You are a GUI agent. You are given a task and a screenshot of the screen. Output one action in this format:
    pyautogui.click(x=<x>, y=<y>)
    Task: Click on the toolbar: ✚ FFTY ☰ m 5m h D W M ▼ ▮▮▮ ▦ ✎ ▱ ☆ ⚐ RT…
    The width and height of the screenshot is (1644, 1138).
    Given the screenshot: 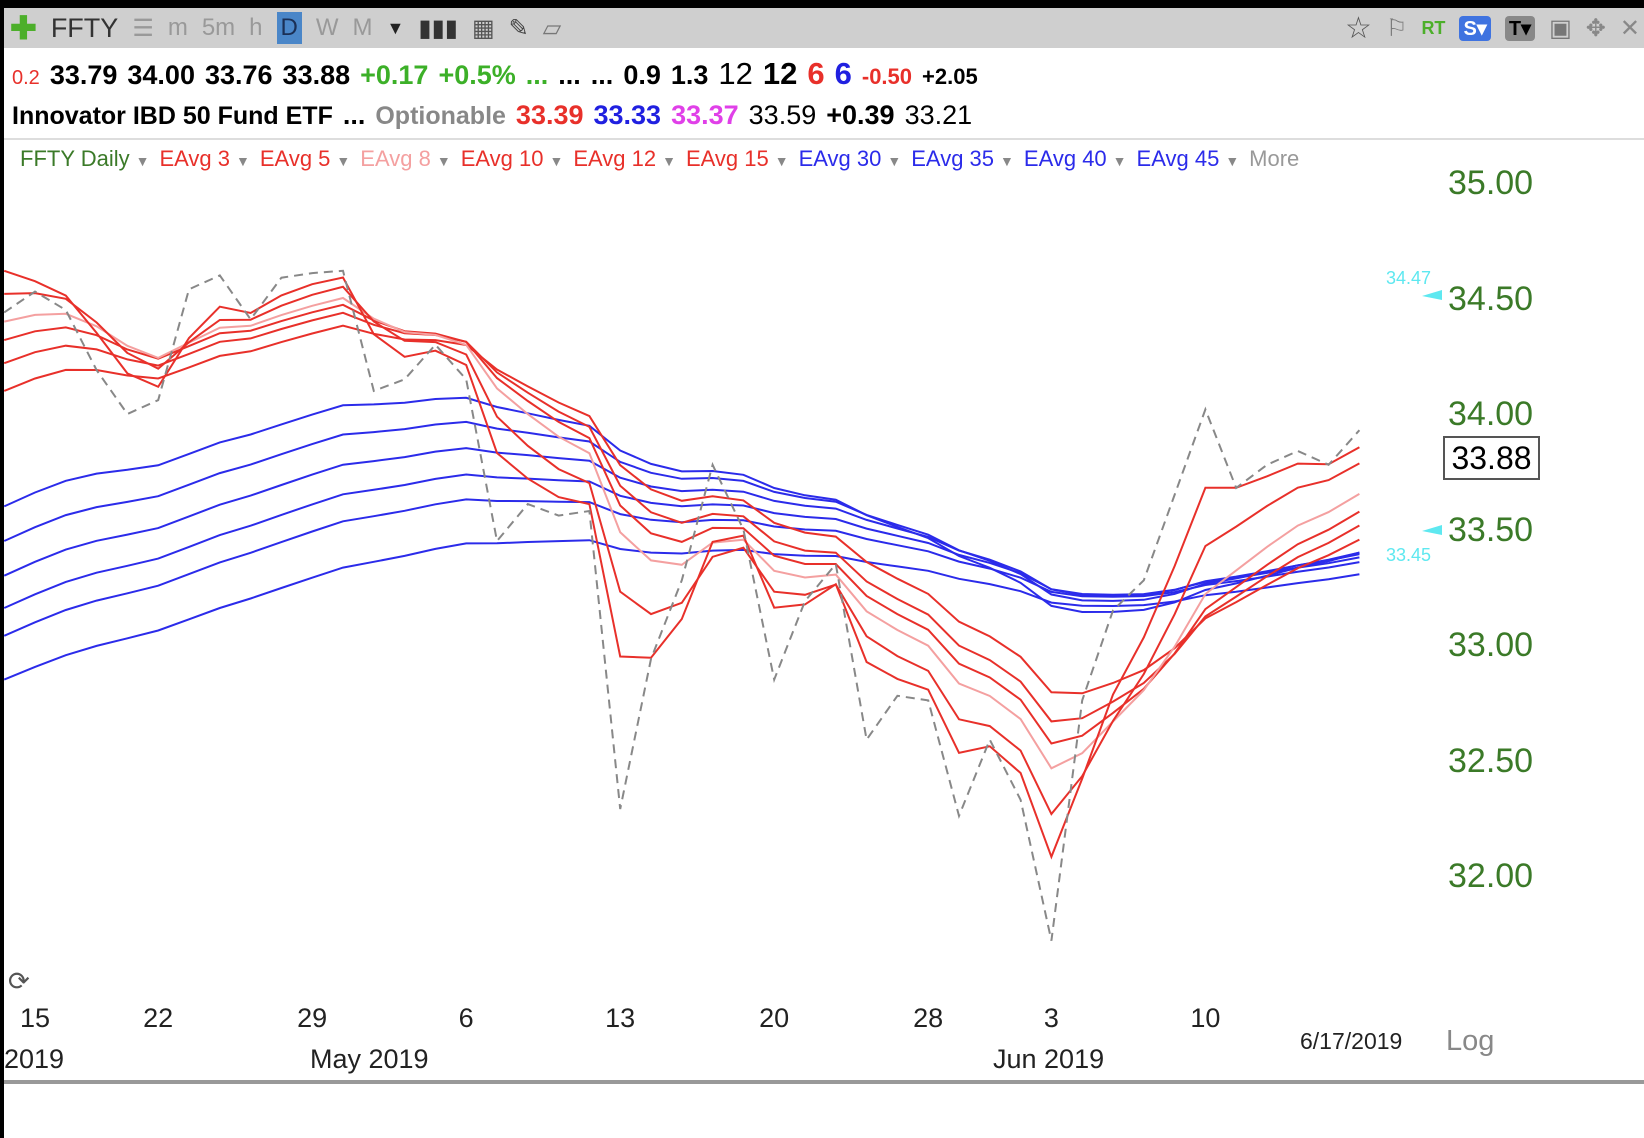 What is the action you would take?
    pyautogui.click(x=824, y=28)
    